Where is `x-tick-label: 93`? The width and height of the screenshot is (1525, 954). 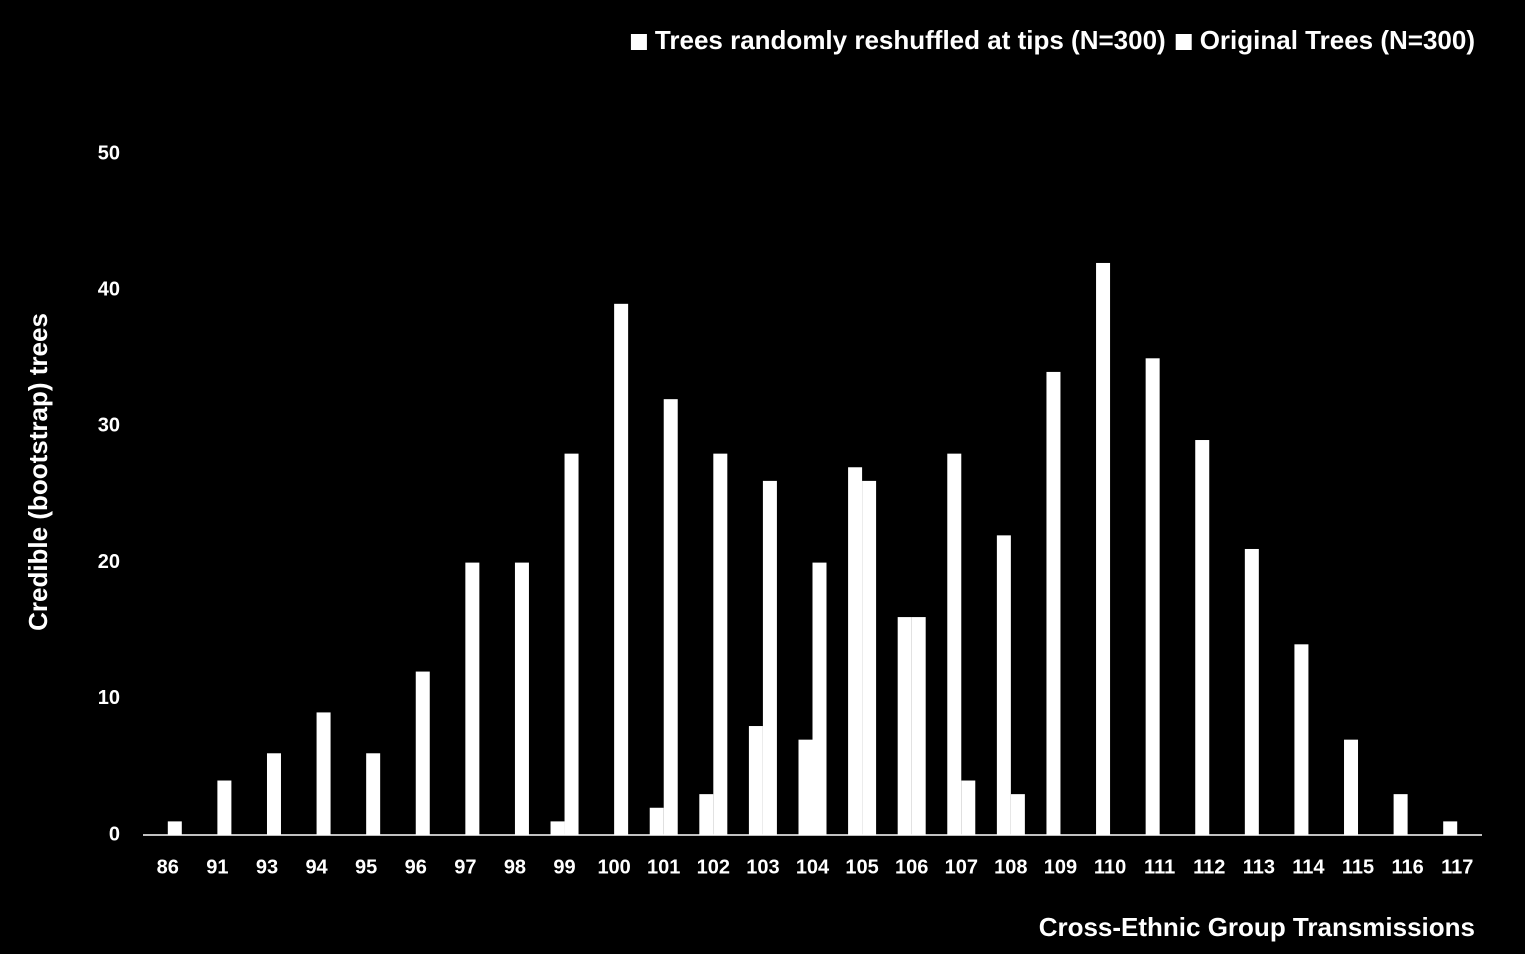 x-tick-label: 93 is located at coordinates (267, 867).